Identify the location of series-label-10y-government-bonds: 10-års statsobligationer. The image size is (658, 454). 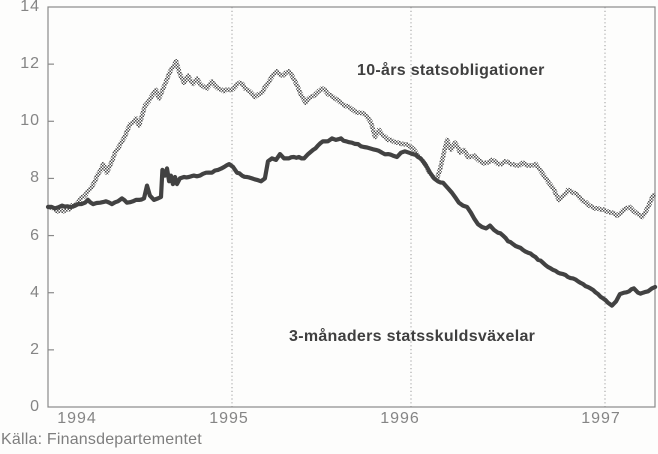
(451, 70).